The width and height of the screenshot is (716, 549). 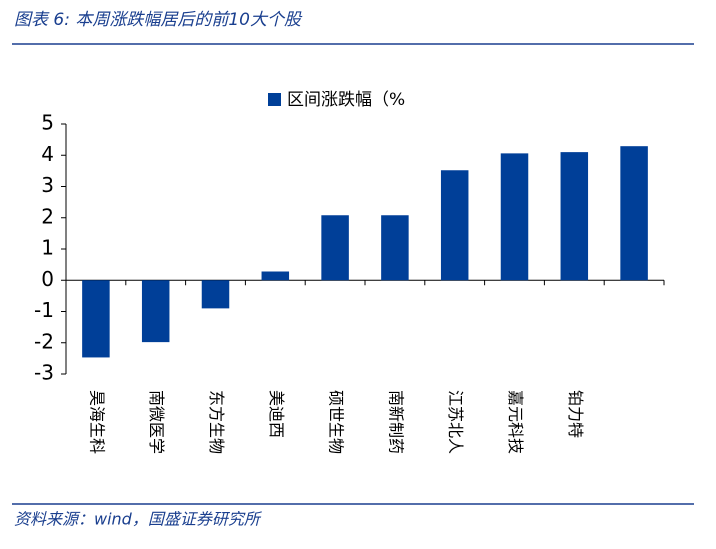 I want to click on chart-title: 图表 6: 本周涨跌幅居后的前10大个股, so click(x=158, y=20).